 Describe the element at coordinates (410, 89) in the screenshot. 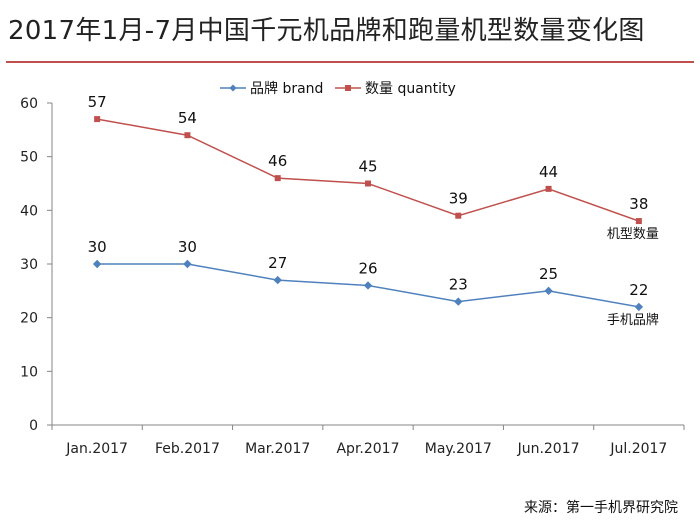

I see `legend-label-quantity: 数量 quantity` at that location.